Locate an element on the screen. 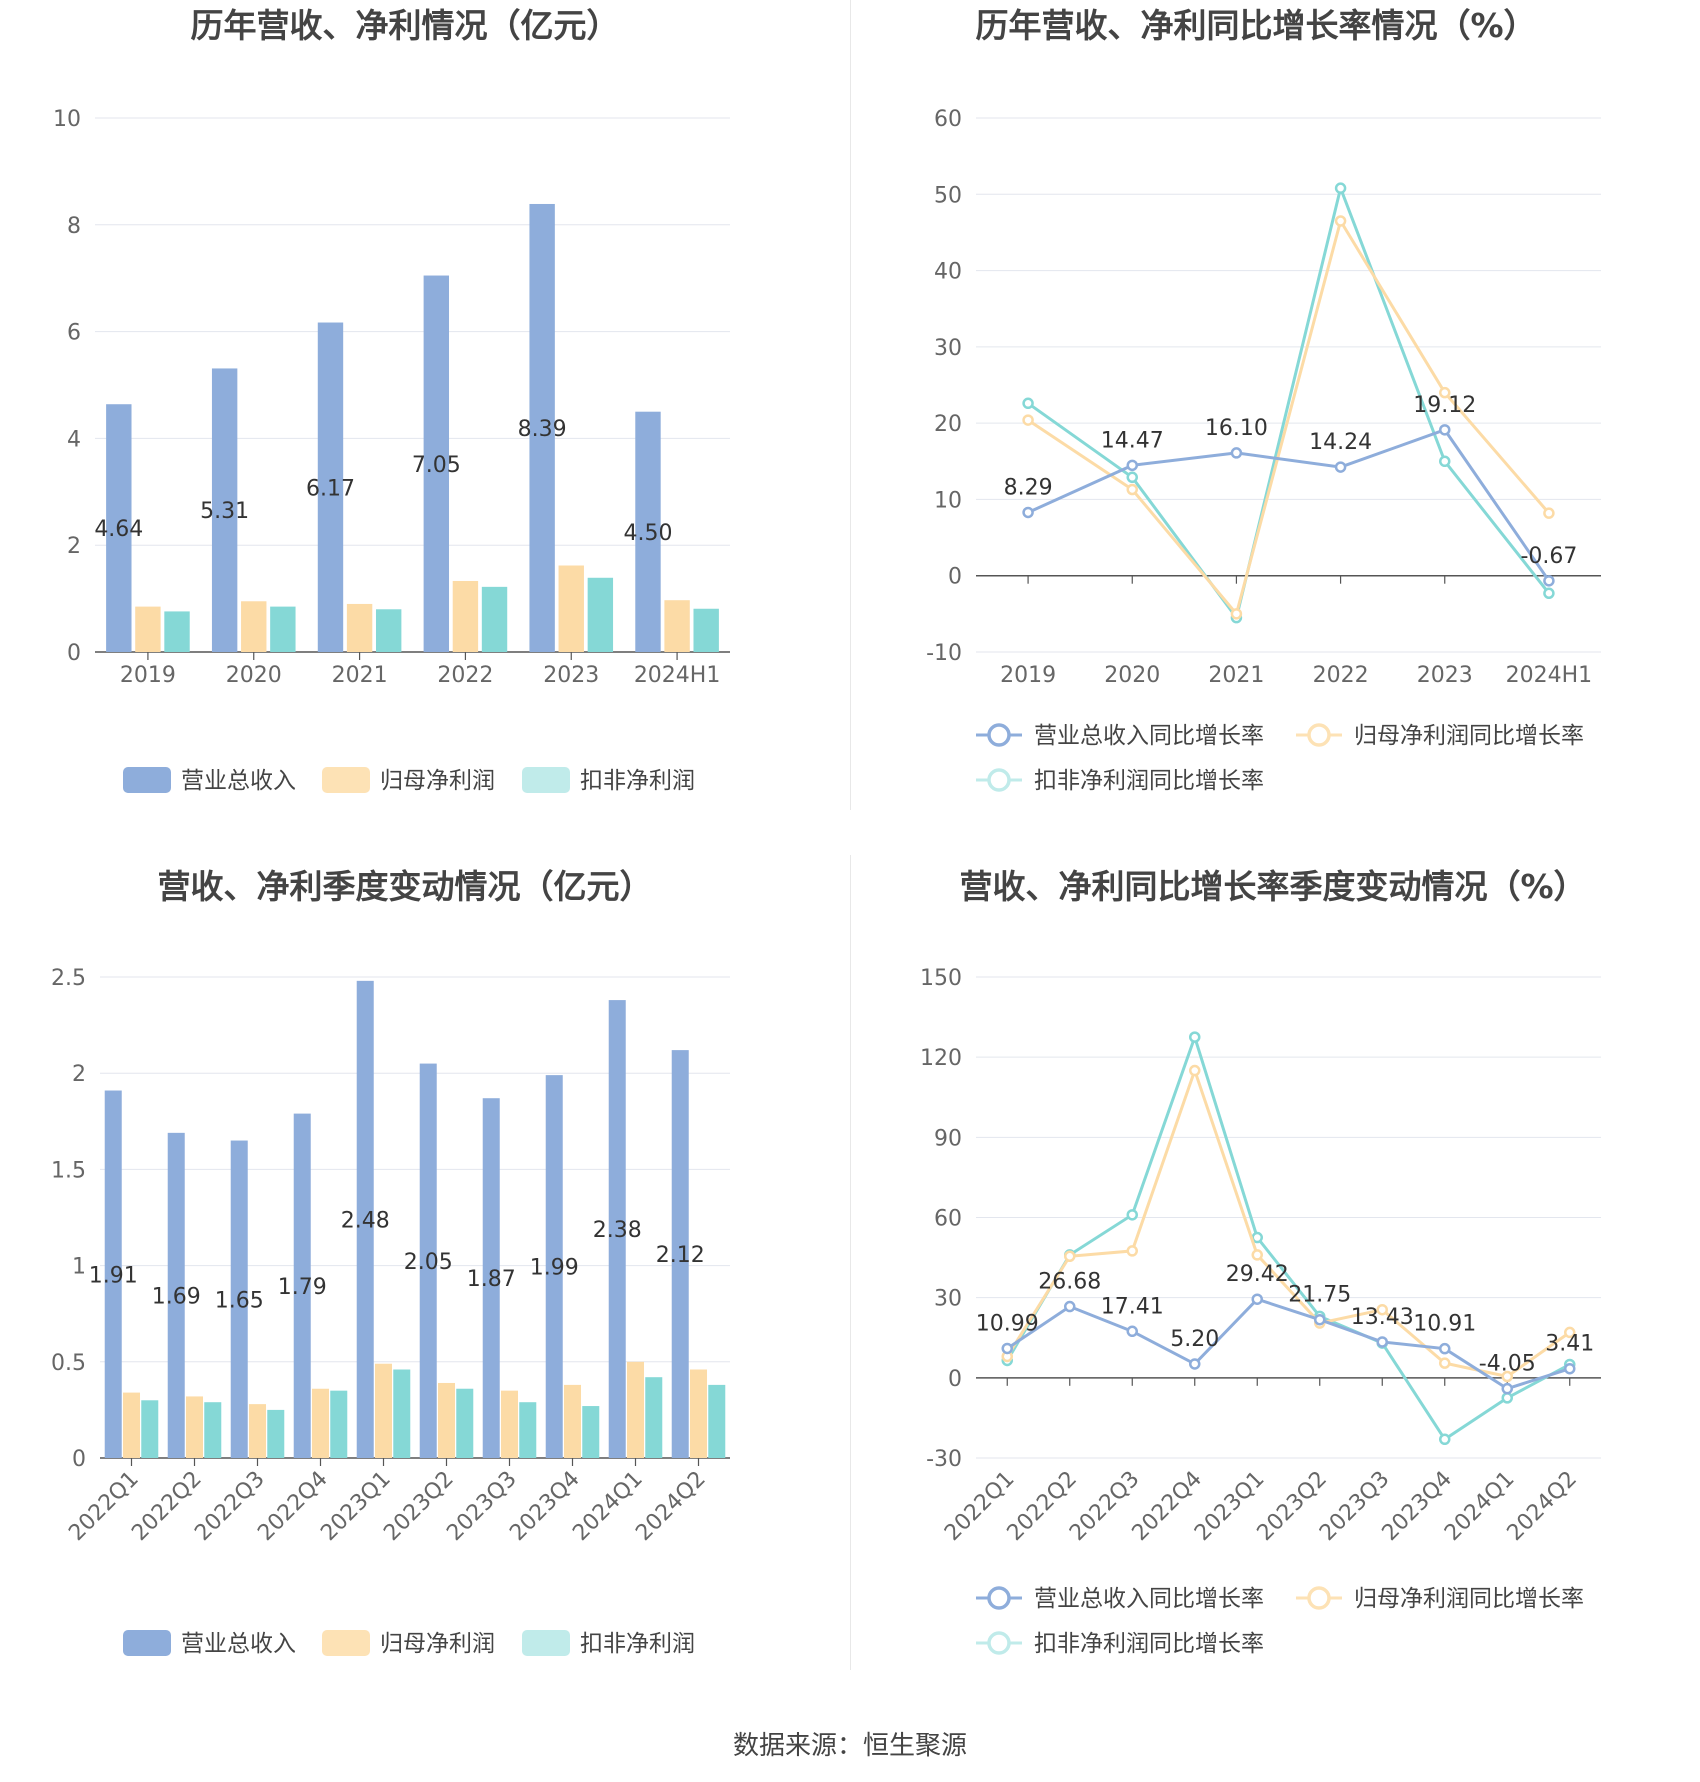 The image size is (1700, 1782). x-tick-label: 2019 is located at coordinates (1028, 675).